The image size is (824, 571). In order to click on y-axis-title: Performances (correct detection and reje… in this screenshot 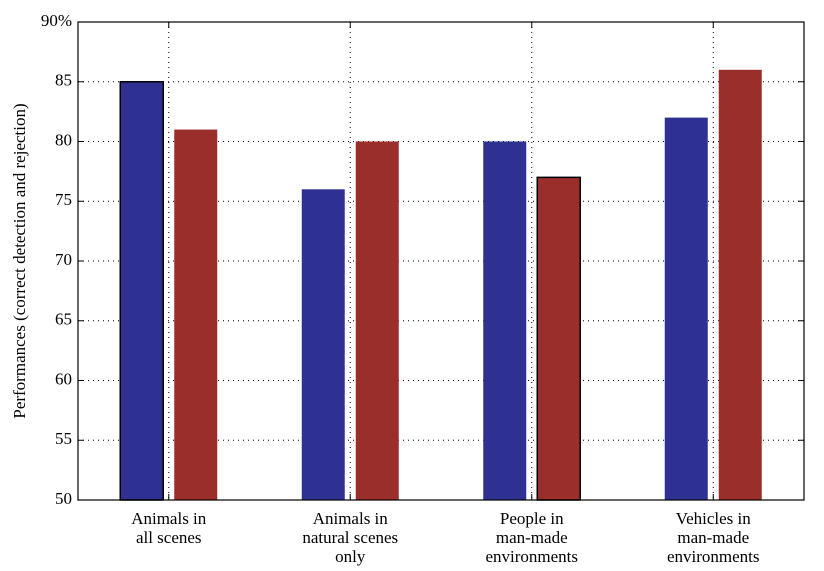, I will do `click(19, 260)`.